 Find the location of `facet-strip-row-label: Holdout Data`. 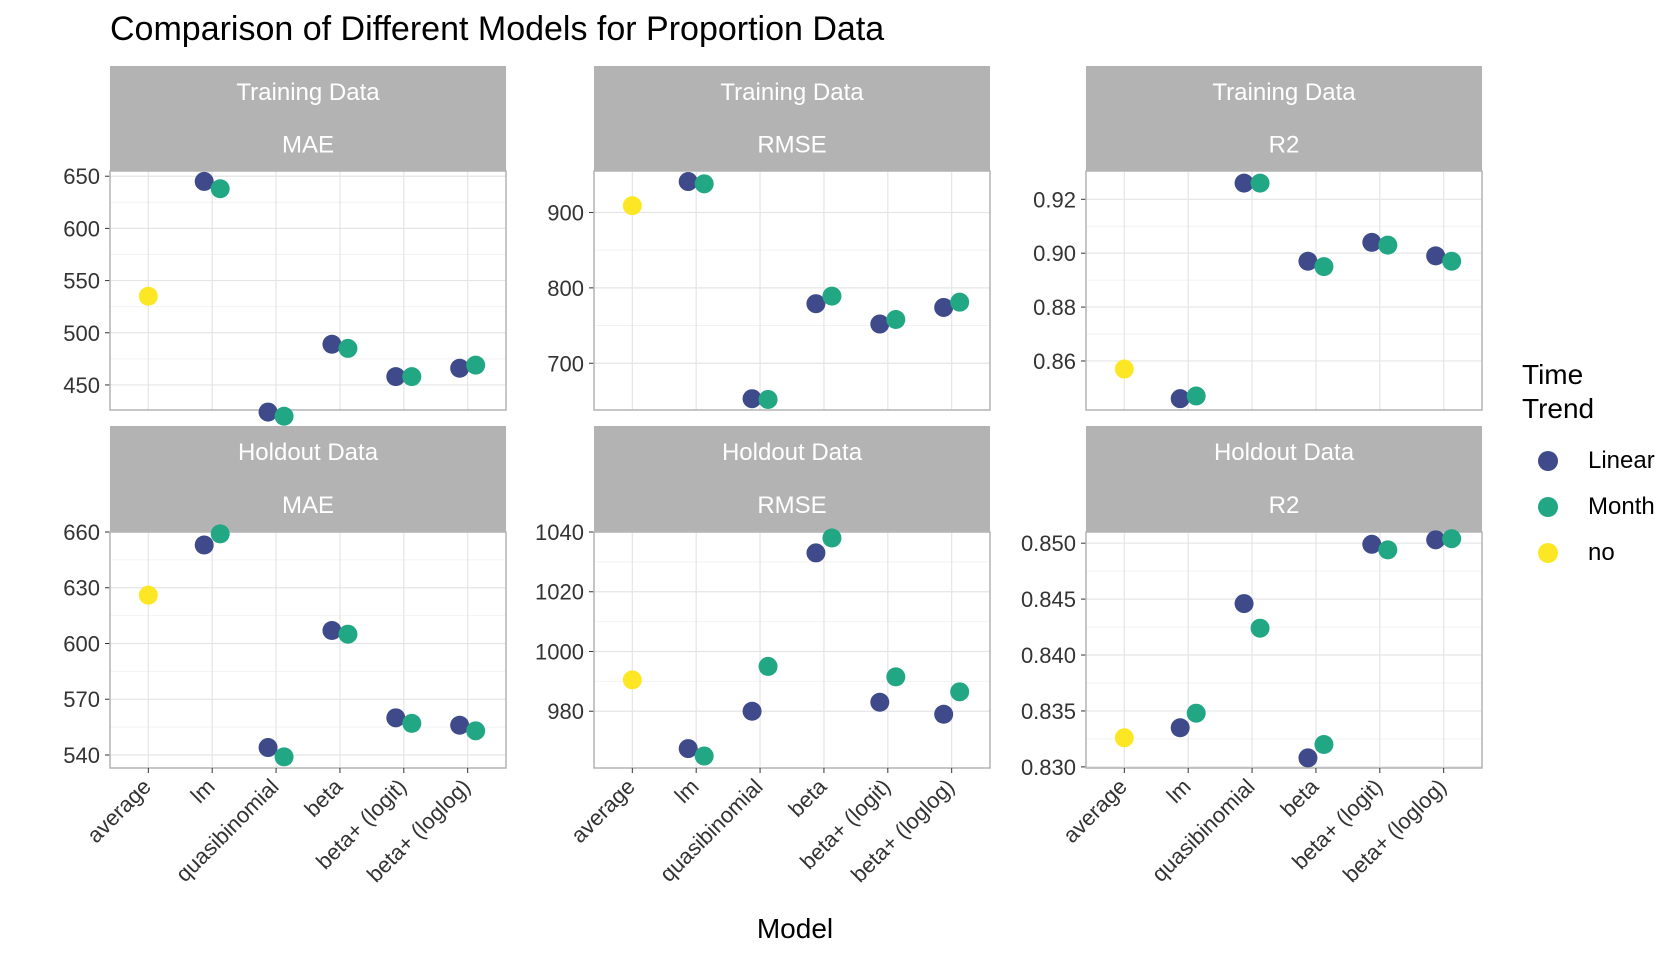

facet-strip-row-label: Holdout Data is located at coordinates (308, 452).